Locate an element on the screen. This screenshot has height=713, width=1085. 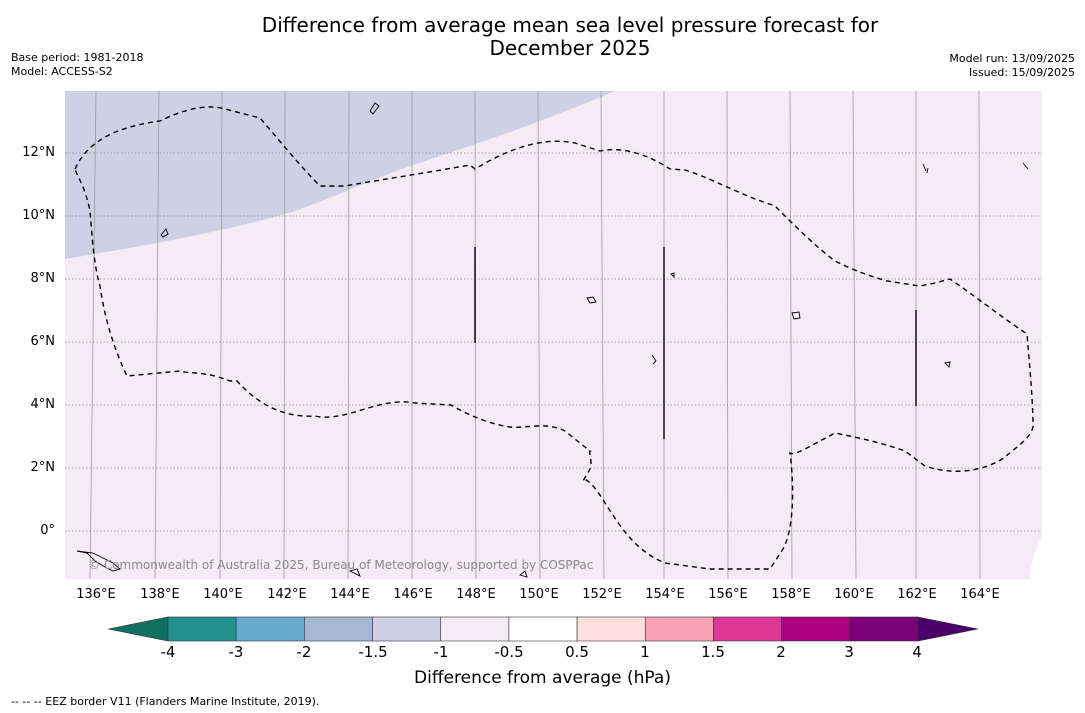
lat-label-6n: 6°N is located at coordinates (43, 341).